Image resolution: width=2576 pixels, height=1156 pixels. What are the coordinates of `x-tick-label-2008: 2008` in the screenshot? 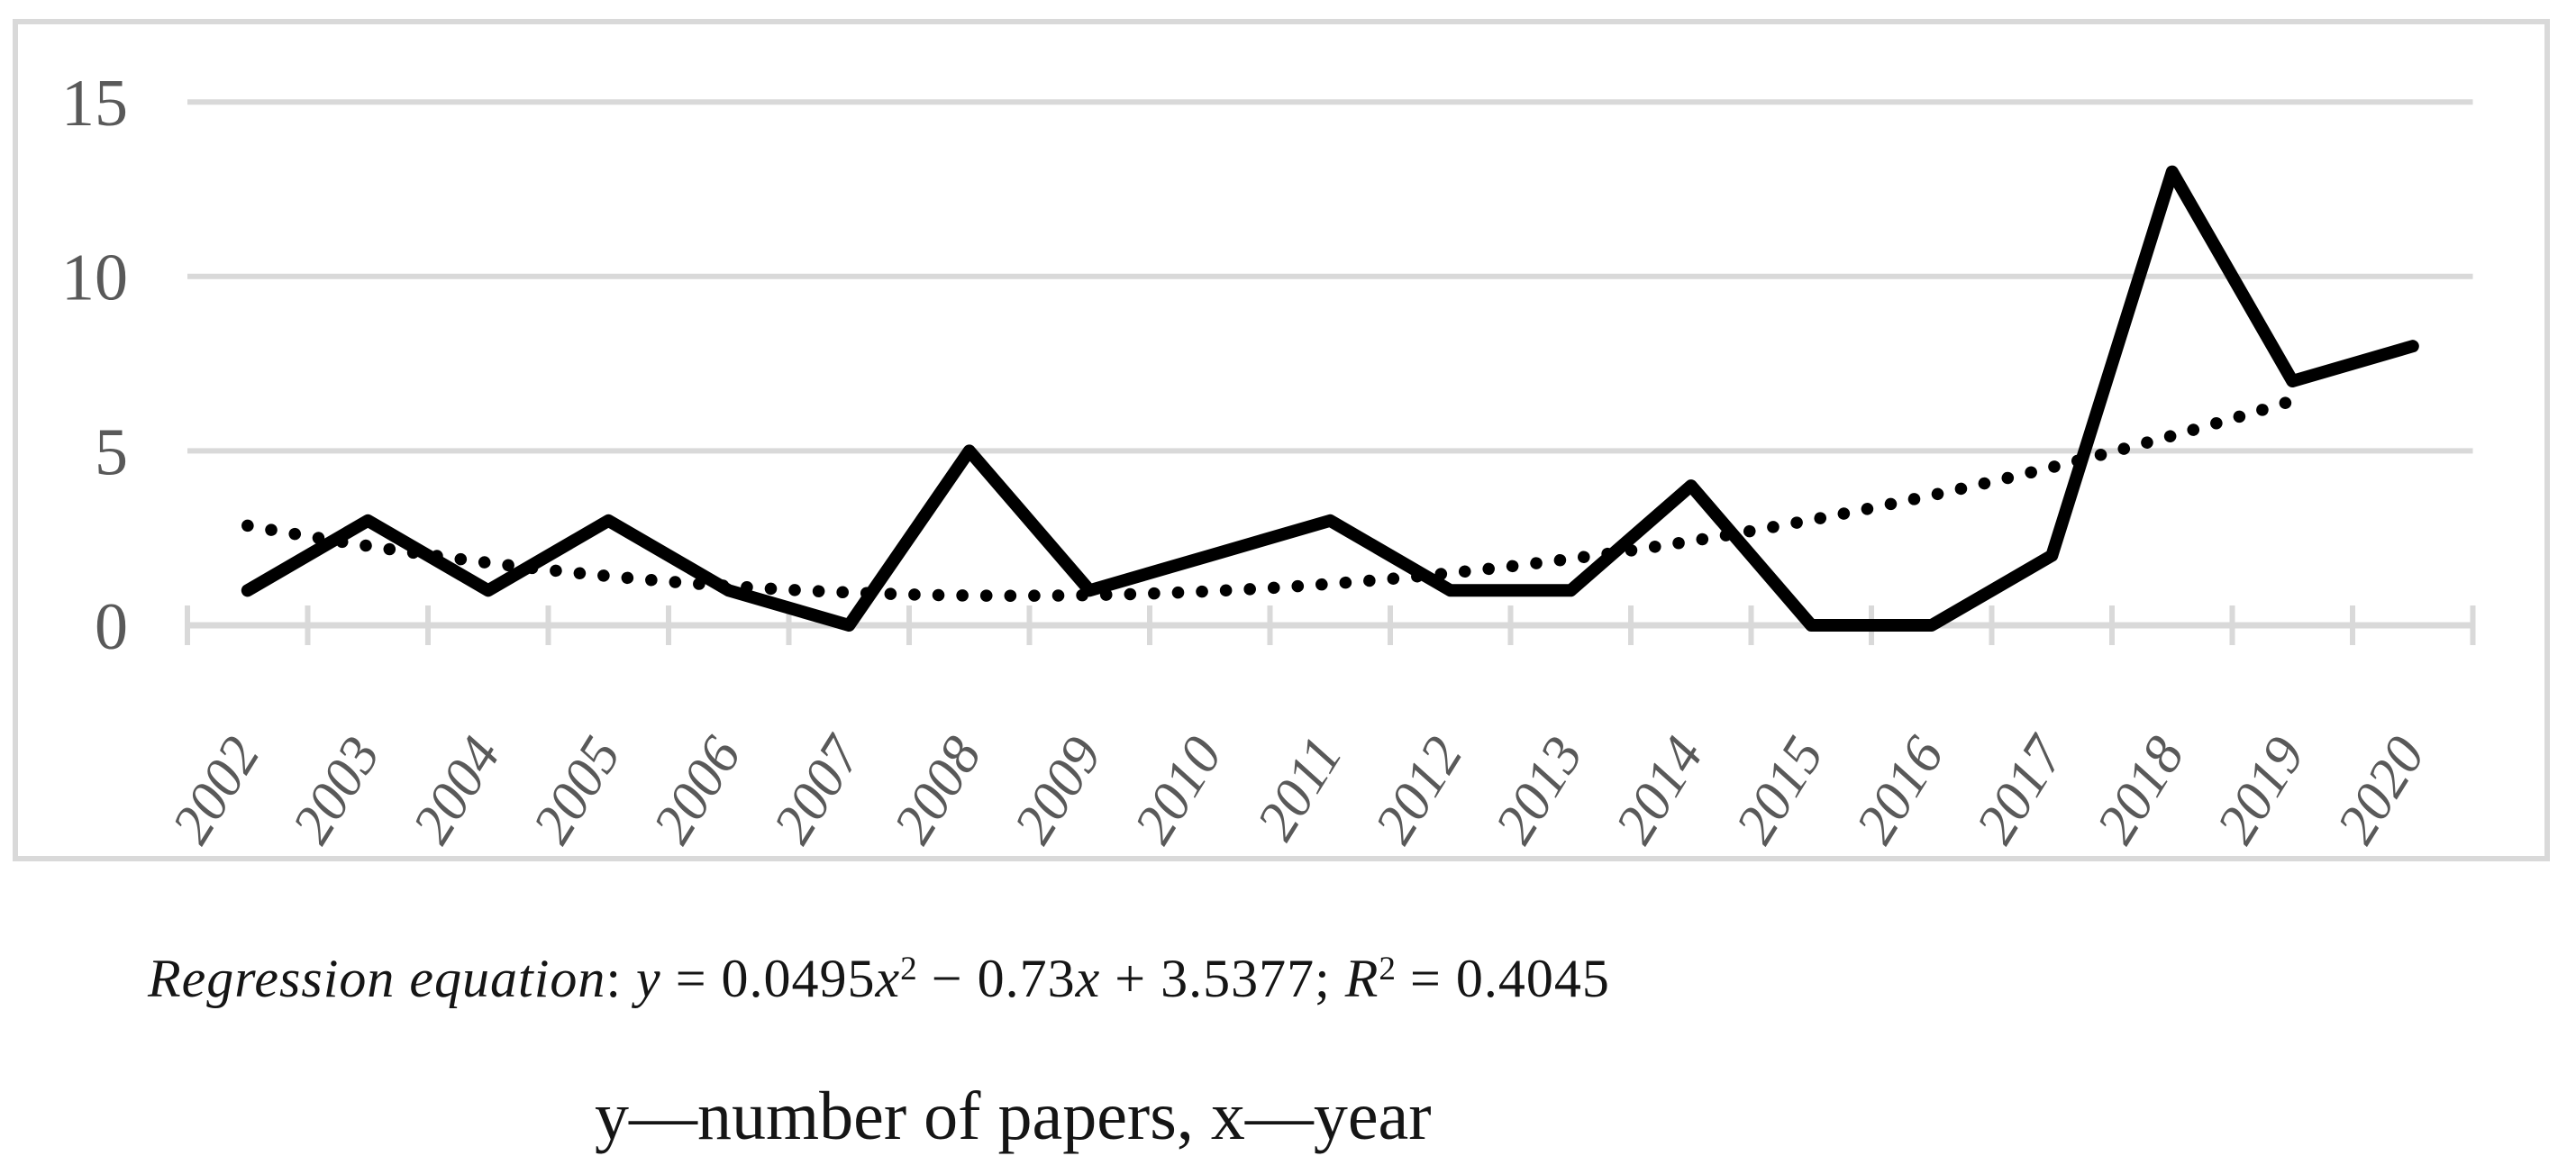 It's located at (937, 789).